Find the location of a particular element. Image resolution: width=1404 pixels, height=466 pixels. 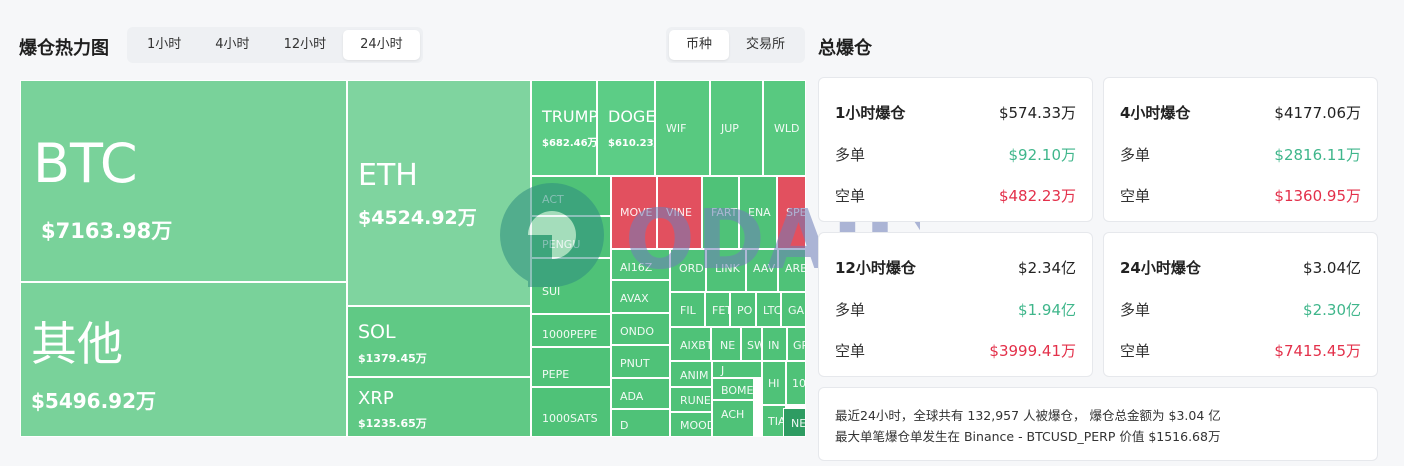

heatmap-cell-link: LINK is located at coordinates (726, 270).